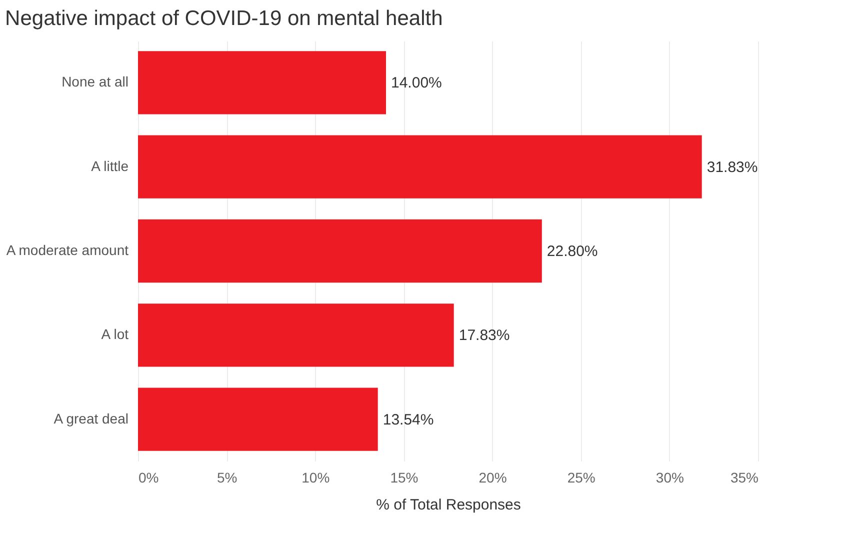  What do you see at coordinates (227, 478) in the screenshot?
I see `x-tick-label: 5%` at bounding box center [227, 478].